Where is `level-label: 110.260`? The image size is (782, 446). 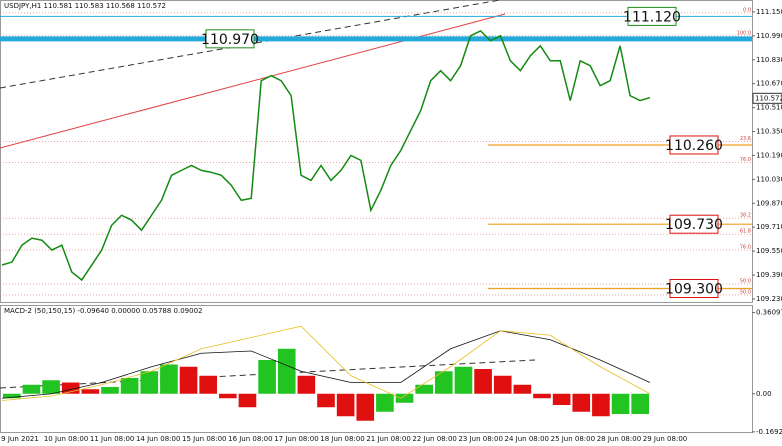 level-label: 110.260 is located at coordinates (694, 146).